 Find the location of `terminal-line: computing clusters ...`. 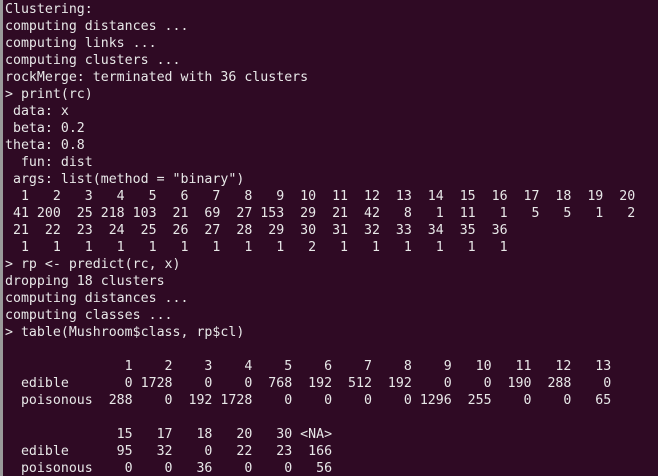

terminal-line: computing clusters ... is located at coordinates (93, 60).